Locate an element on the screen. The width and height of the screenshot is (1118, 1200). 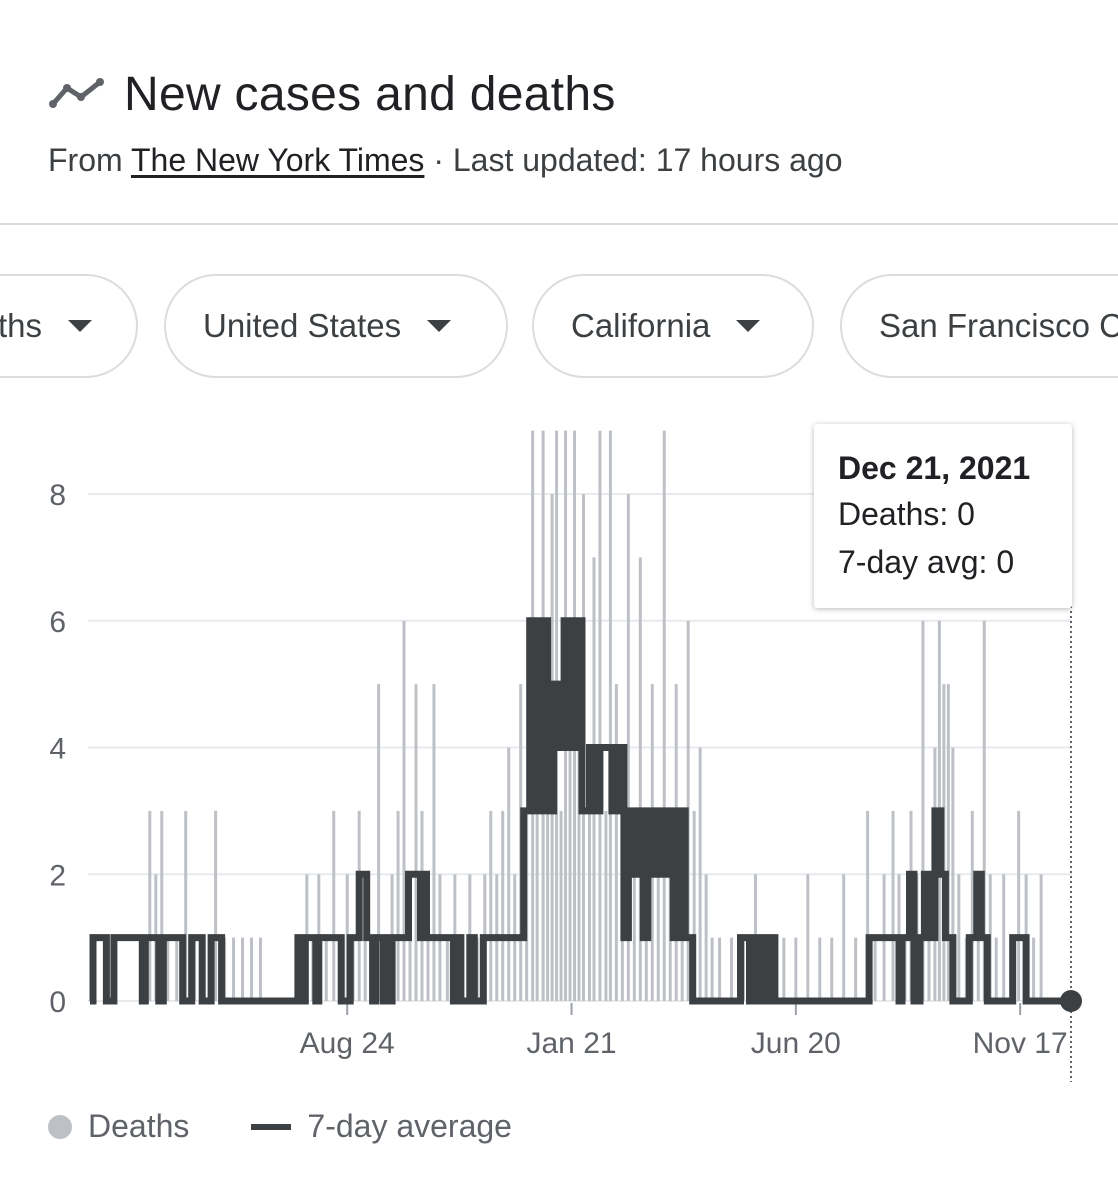
state-dropdown: California is located at coordinates (673, 326).